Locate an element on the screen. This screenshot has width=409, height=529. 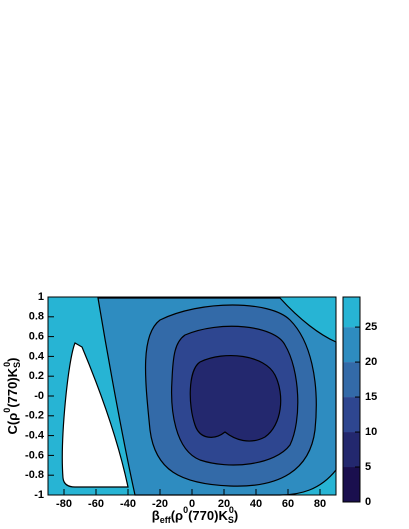
x-axis-label: βeff(ρ0(770)KS0) is located at coordinates (195, 515).